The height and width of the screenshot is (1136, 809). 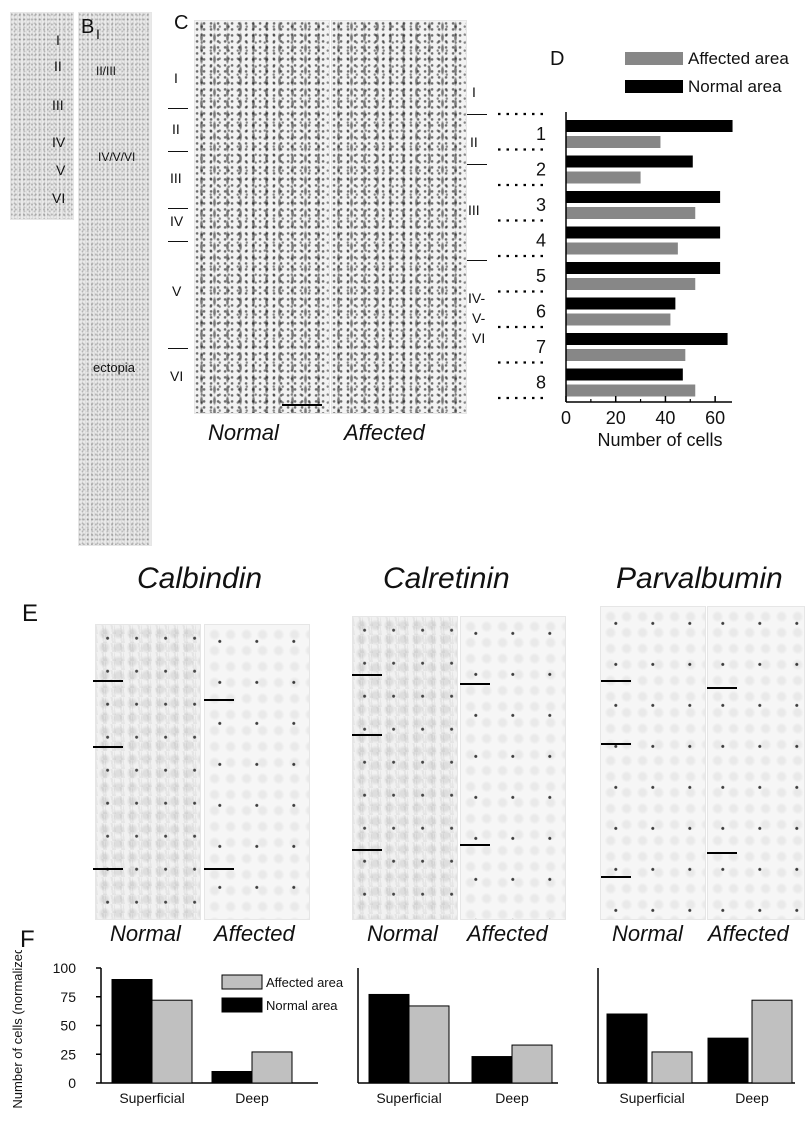 I want to click on layer-label: II/III, so click(x=106, y=71).